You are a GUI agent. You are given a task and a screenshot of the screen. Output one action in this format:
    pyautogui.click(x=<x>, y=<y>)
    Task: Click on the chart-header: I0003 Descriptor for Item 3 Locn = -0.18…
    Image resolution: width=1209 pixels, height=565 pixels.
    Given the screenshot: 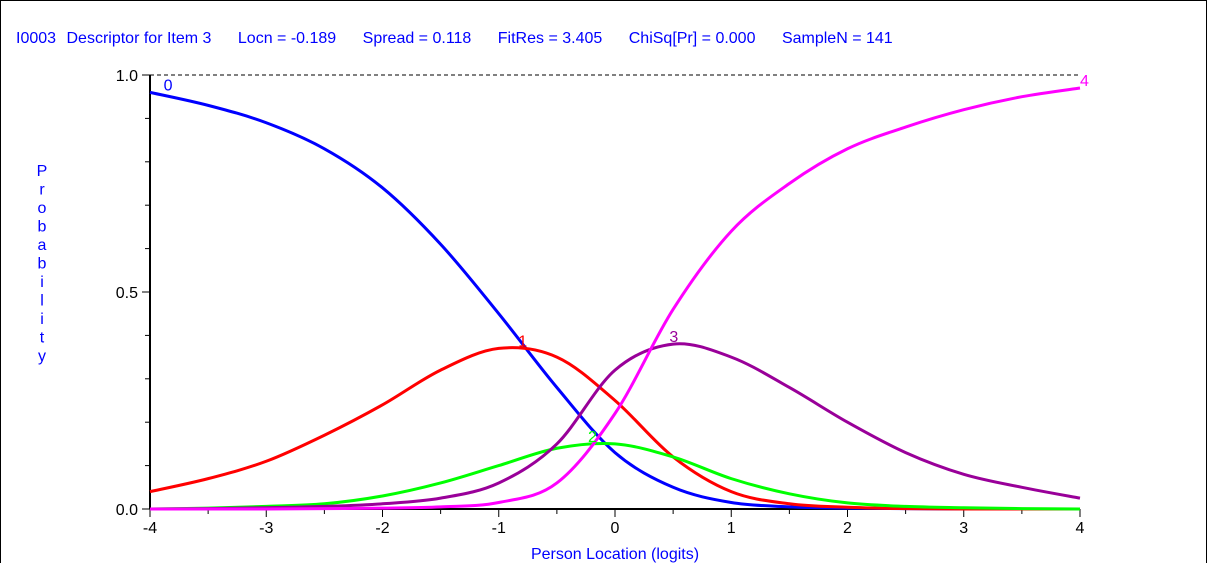 What is the action you would take?
    pyautogui.click(x=454, y=39)
    